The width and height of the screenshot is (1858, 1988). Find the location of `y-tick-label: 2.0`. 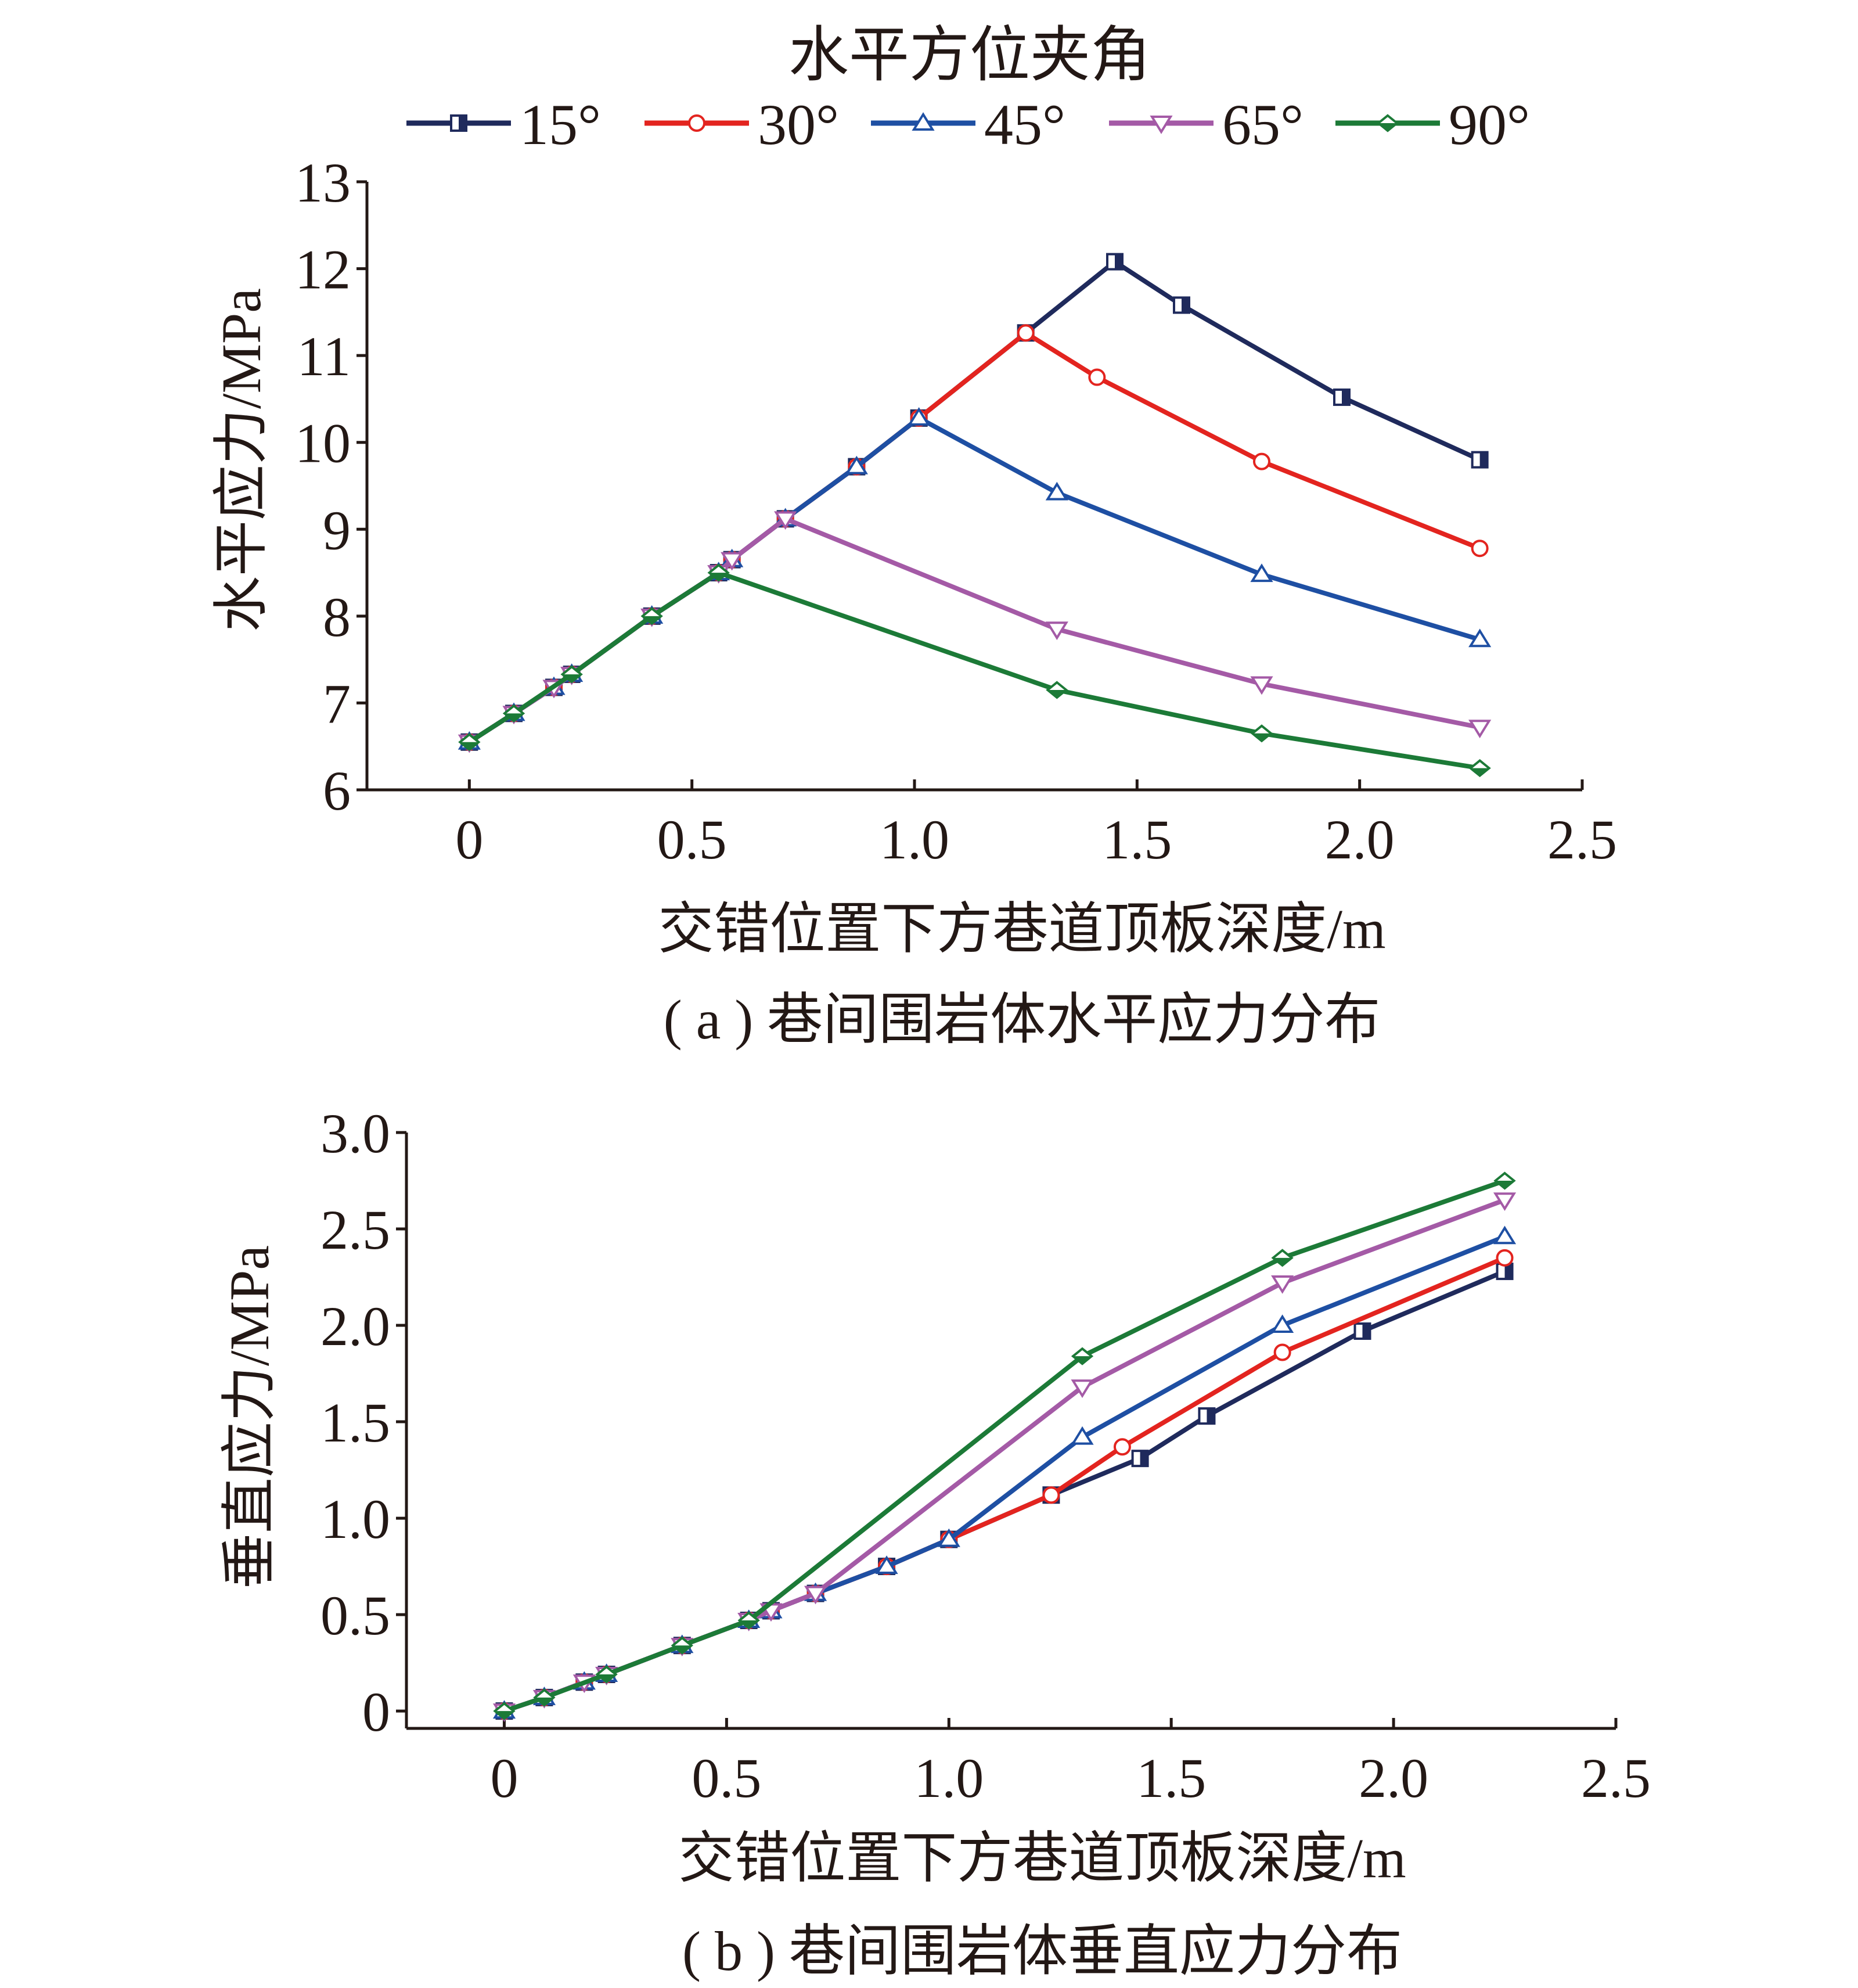

y-tick-label: 2.0 is located at coordinates (355, 1326).